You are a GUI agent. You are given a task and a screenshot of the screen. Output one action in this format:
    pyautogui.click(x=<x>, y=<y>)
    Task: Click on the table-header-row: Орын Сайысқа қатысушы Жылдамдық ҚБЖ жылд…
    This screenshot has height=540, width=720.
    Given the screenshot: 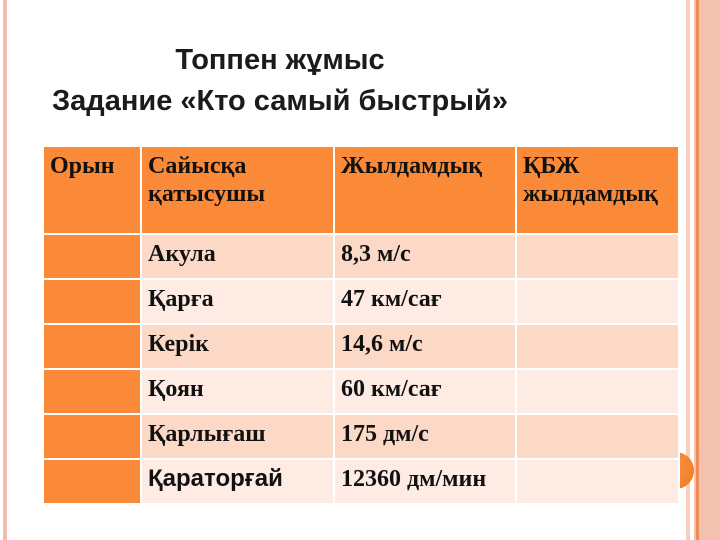 What is the action you would take?
    pyautogui.click(x=361, y=190)
    